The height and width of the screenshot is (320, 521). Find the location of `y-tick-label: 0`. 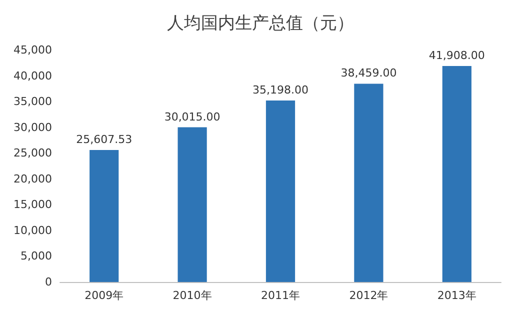

y-tick-label: 0 is located at coordinates (48, 282).